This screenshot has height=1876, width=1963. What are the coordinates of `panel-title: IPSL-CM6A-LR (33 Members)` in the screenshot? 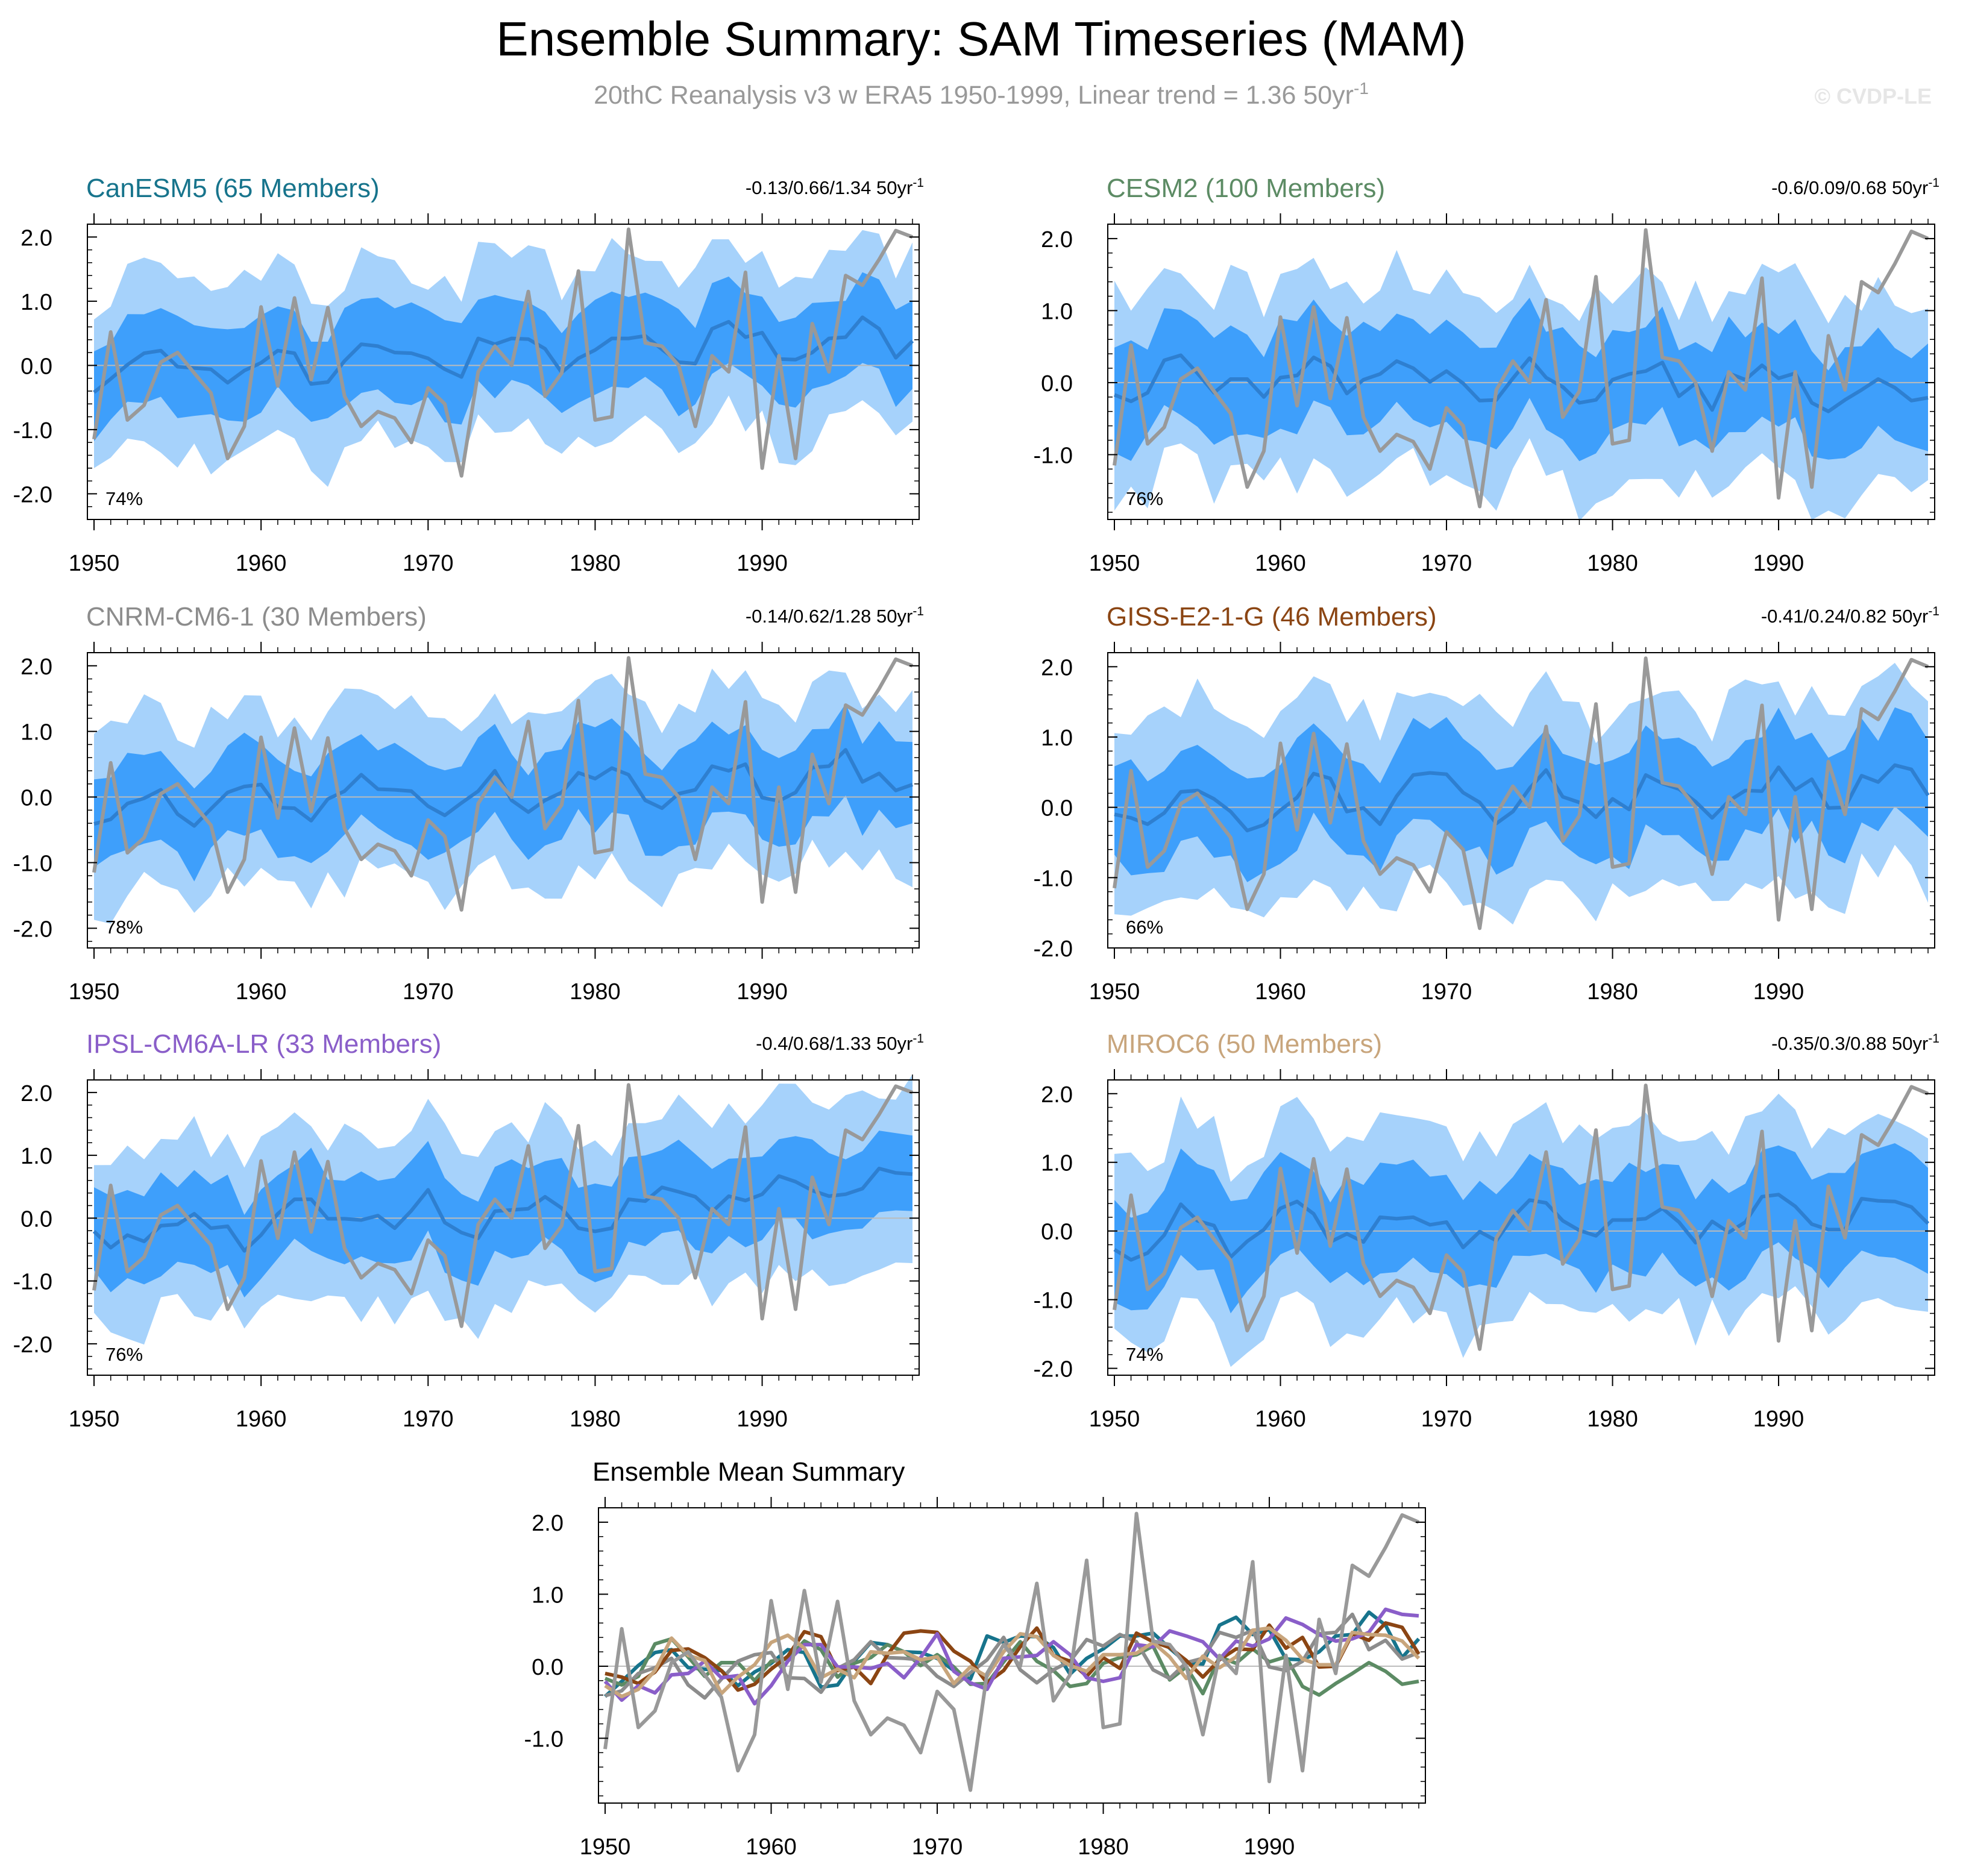 It's located at (263, 1044).